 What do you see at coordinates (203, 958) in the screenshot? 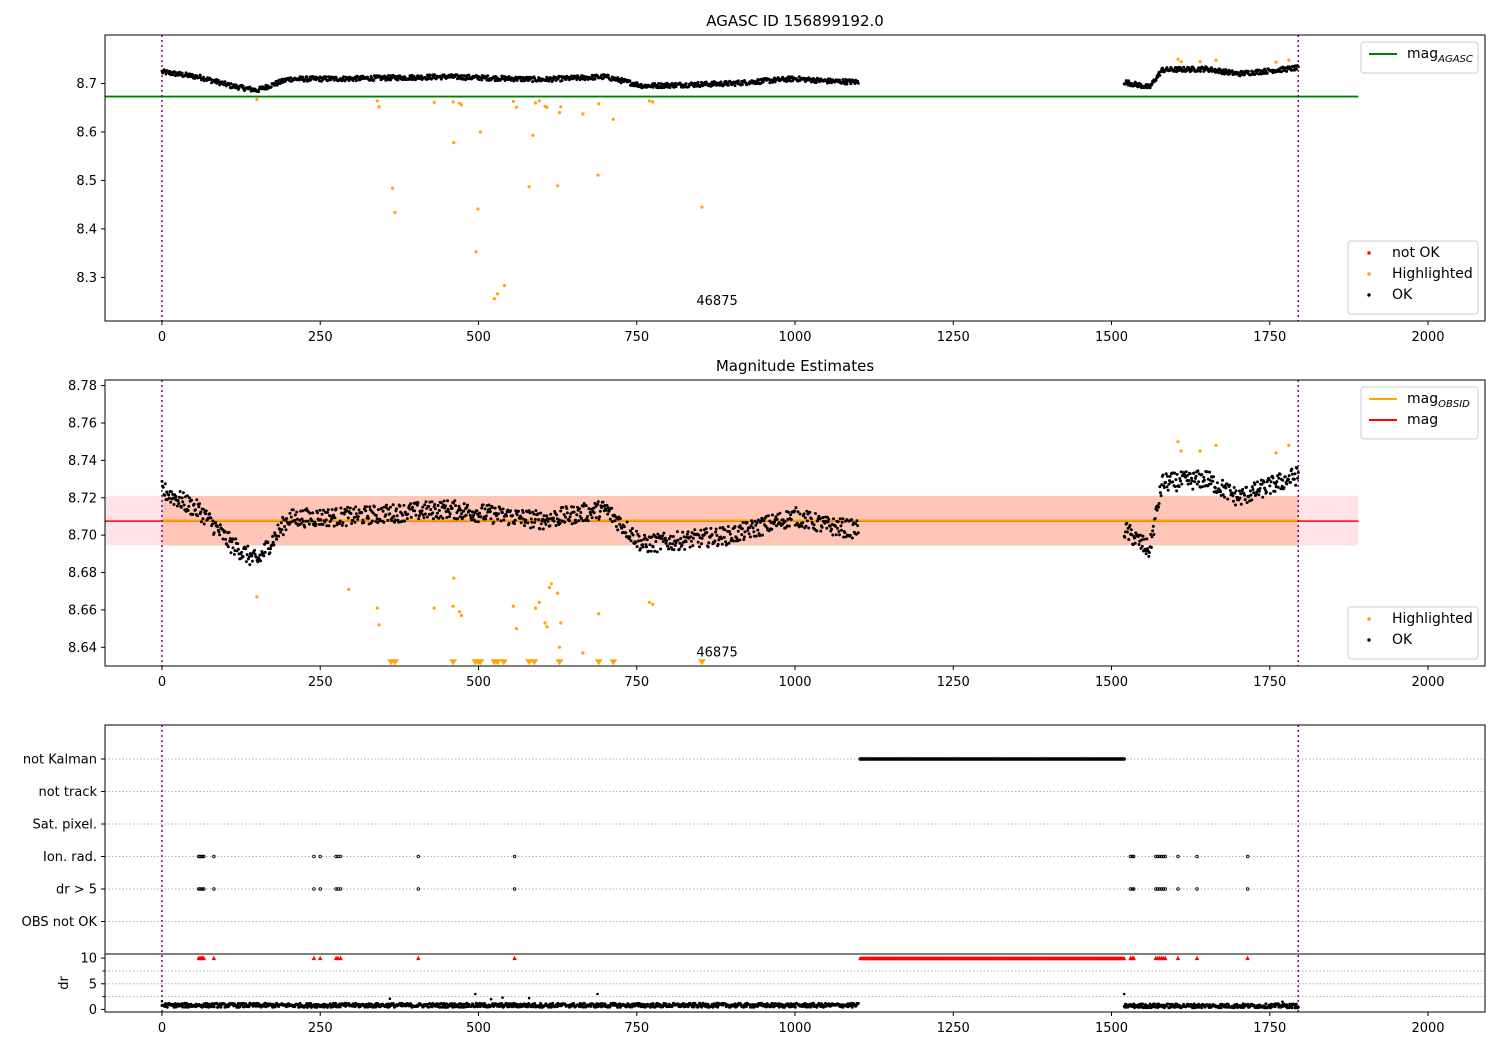
I see `dr-clipped-marker` at bounding box center [203, 958].